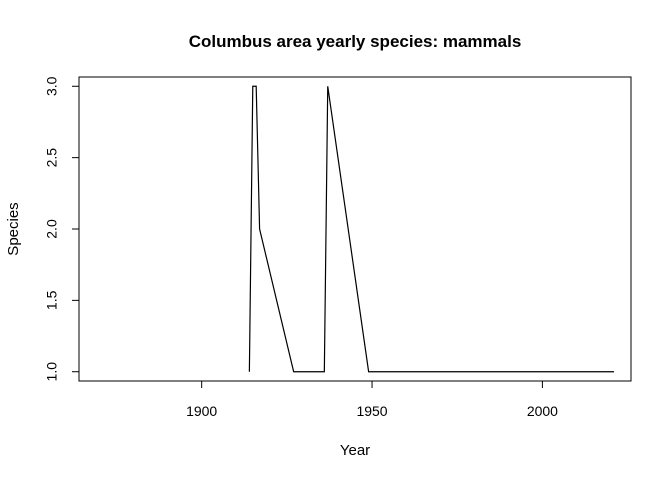 The height and width of the screenshot is (480, 672). Describe the element at coordinates (52, 158) in the screenshot. I see `y-tick-label: 2.5` at that location.